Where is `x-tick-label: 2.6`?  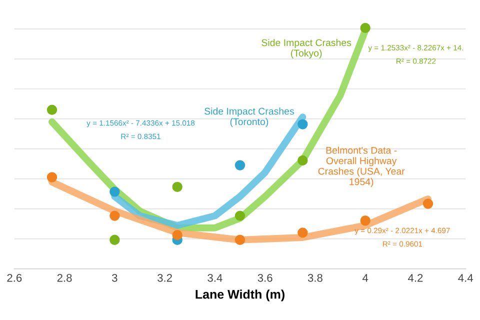
x-tick-label: 2.6 is located at coordinates (14, 278).